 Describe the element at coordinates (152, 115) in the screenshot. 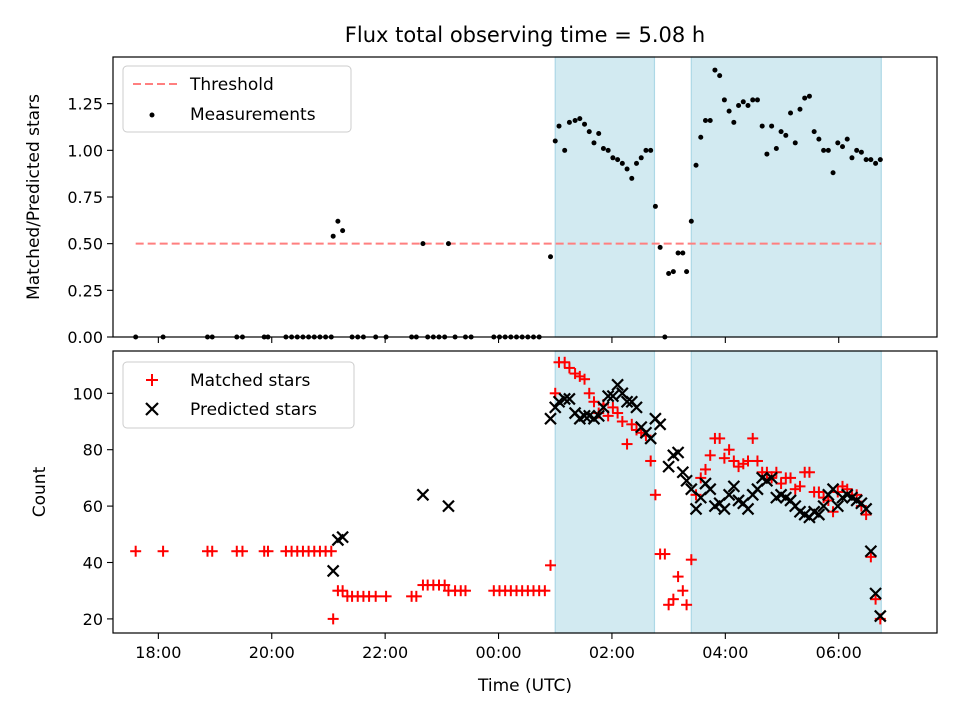

I see `legend-measurements-swatch` at that location.